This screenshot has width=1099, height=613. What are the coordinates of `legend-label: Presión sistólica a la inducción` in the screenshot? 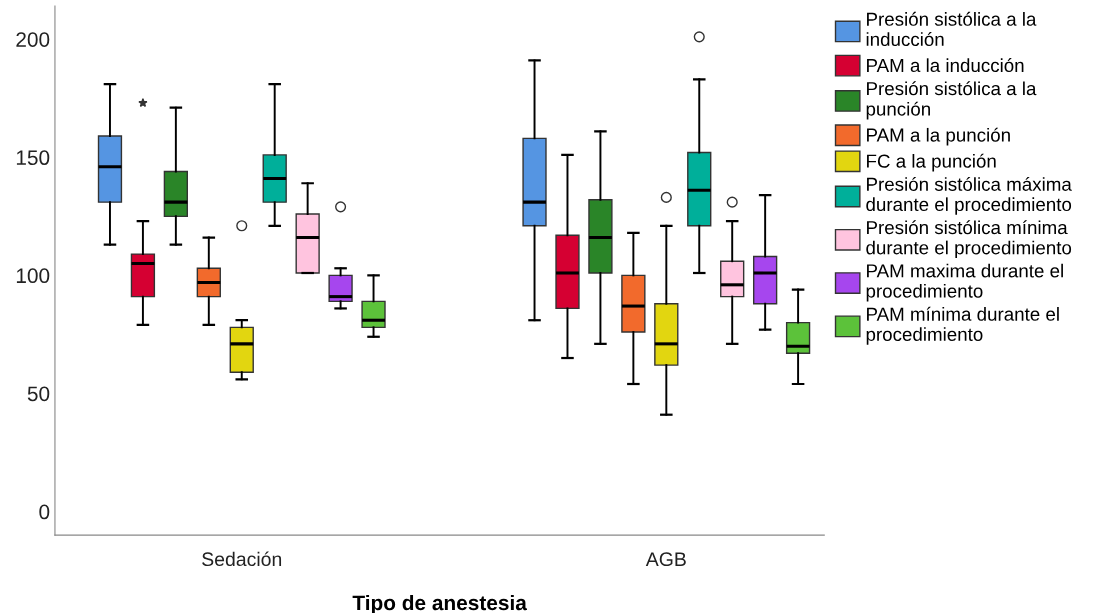 It's located at (951, 29).